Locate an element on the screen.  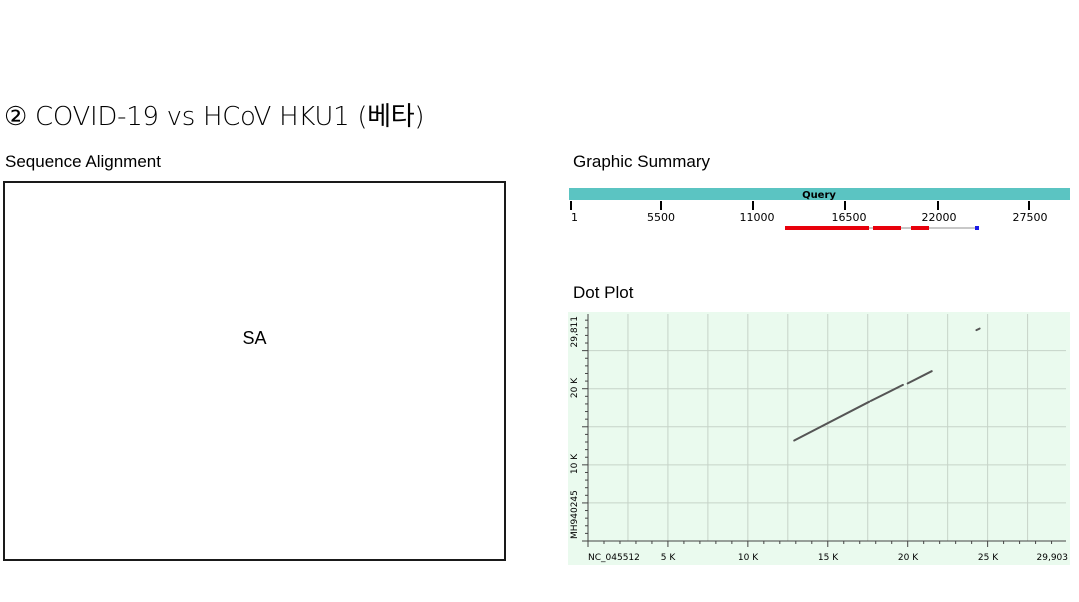
dot-plot-lines is located at coordinates (887, 384).